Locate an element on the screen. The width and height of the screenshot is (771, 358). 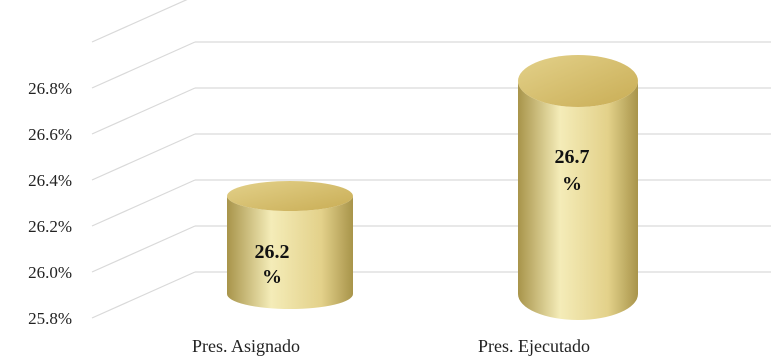
data-label-value: 26.2 is located at coordinates (272, 252).